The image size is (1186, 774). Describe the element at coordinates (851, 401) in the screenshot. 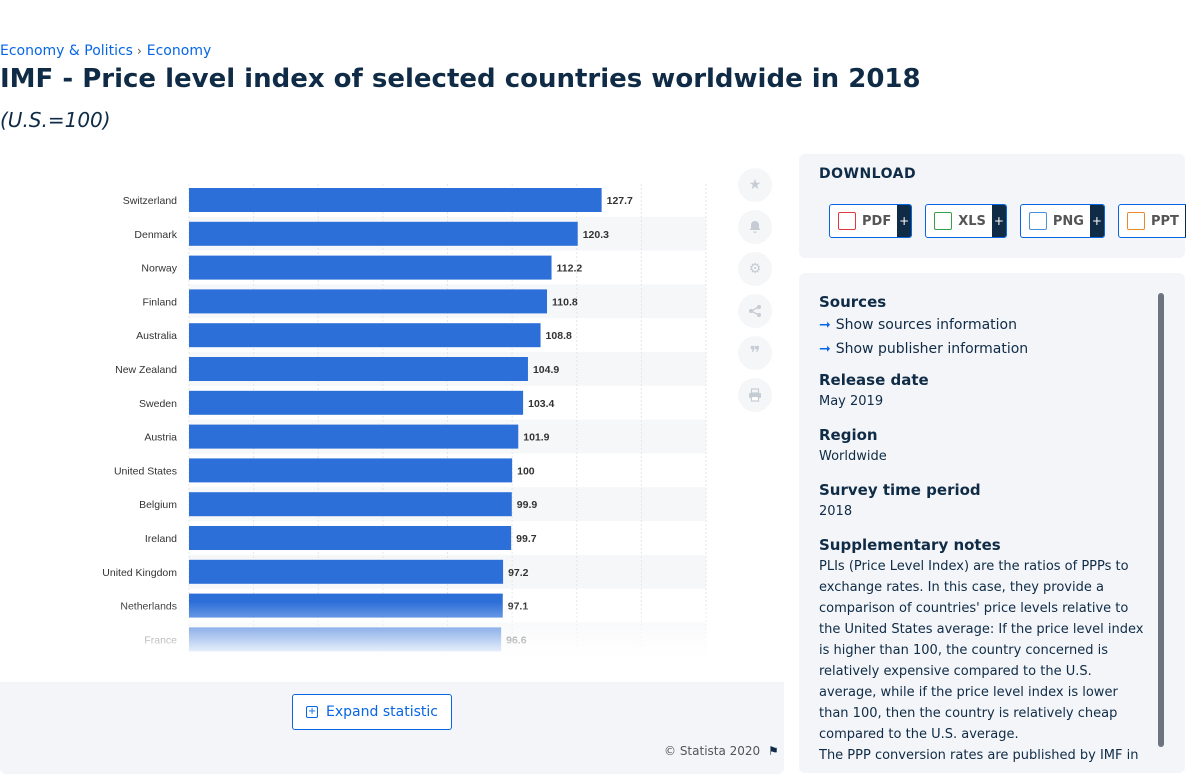

I see `release-date-value: May 2019` at that location.